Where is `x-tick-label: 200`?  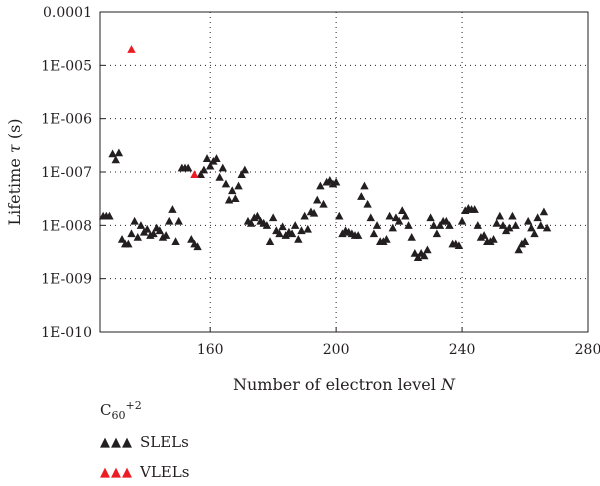
x-tick-label: 200 is located at coordinates (336, 350).